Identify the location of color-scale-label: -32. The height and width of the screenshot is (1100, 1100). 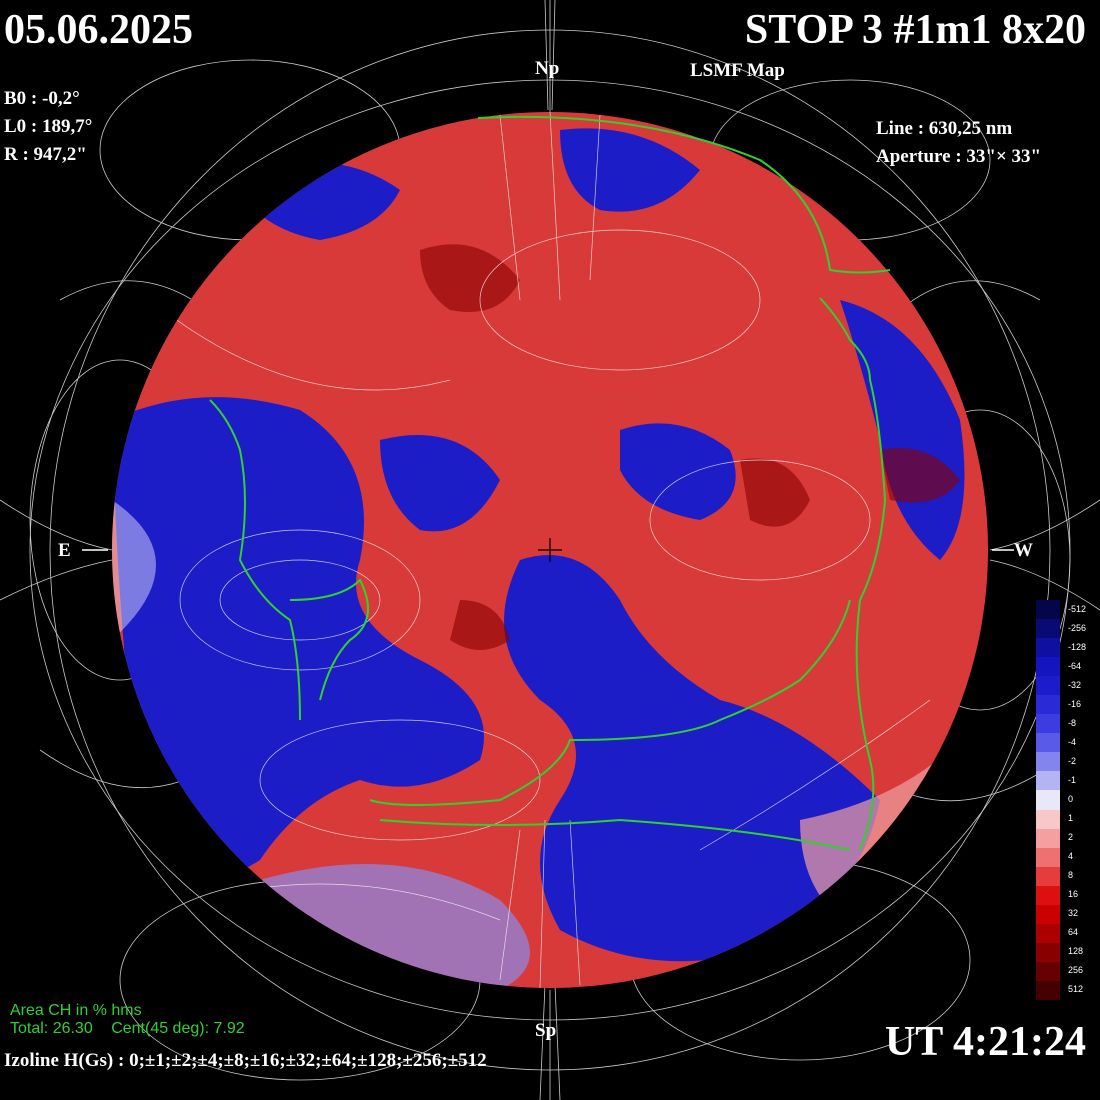
(1075, 684).